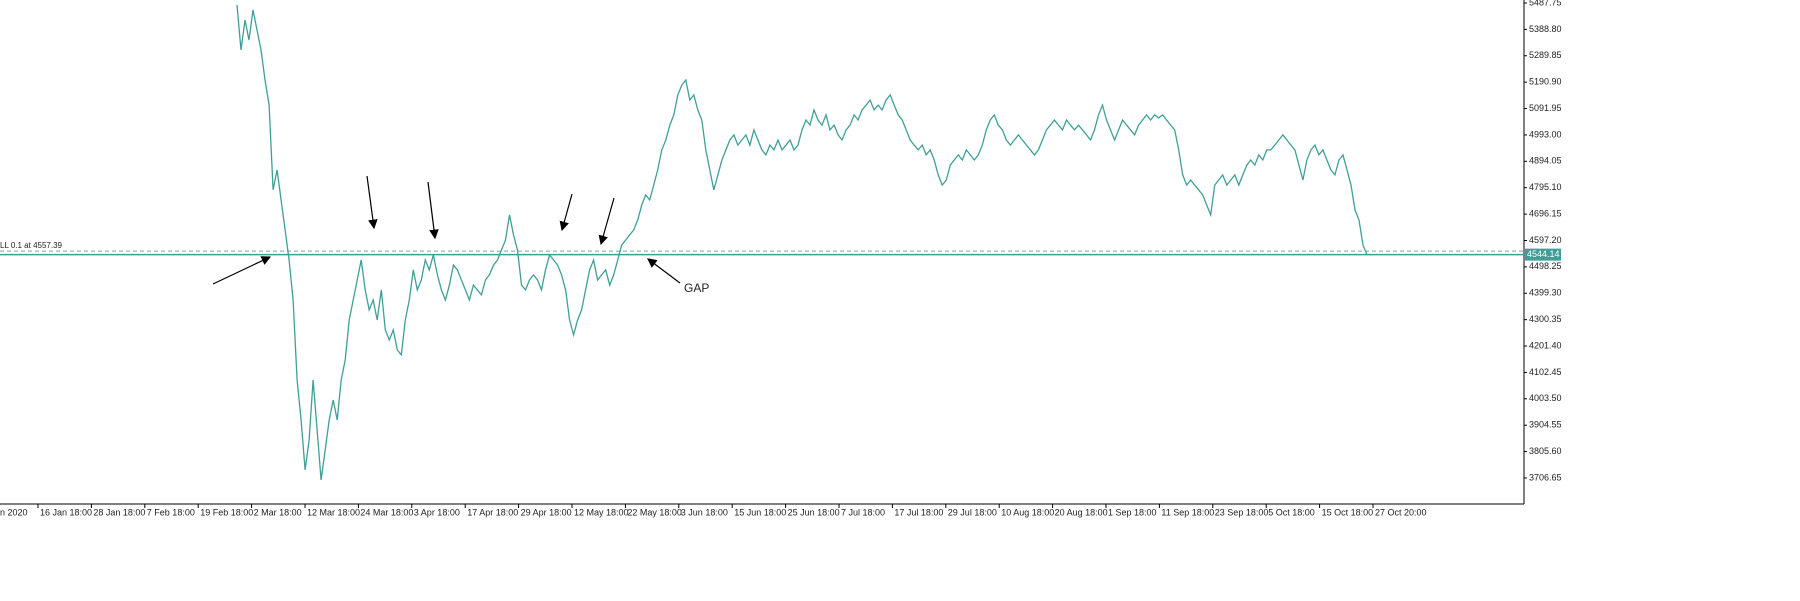 This screenshot has height=601, width=1800. Describe the element at coordinates (333, 512) in the screenshot. I see `x-tick-label: 12 Mar 18:00` at that location.